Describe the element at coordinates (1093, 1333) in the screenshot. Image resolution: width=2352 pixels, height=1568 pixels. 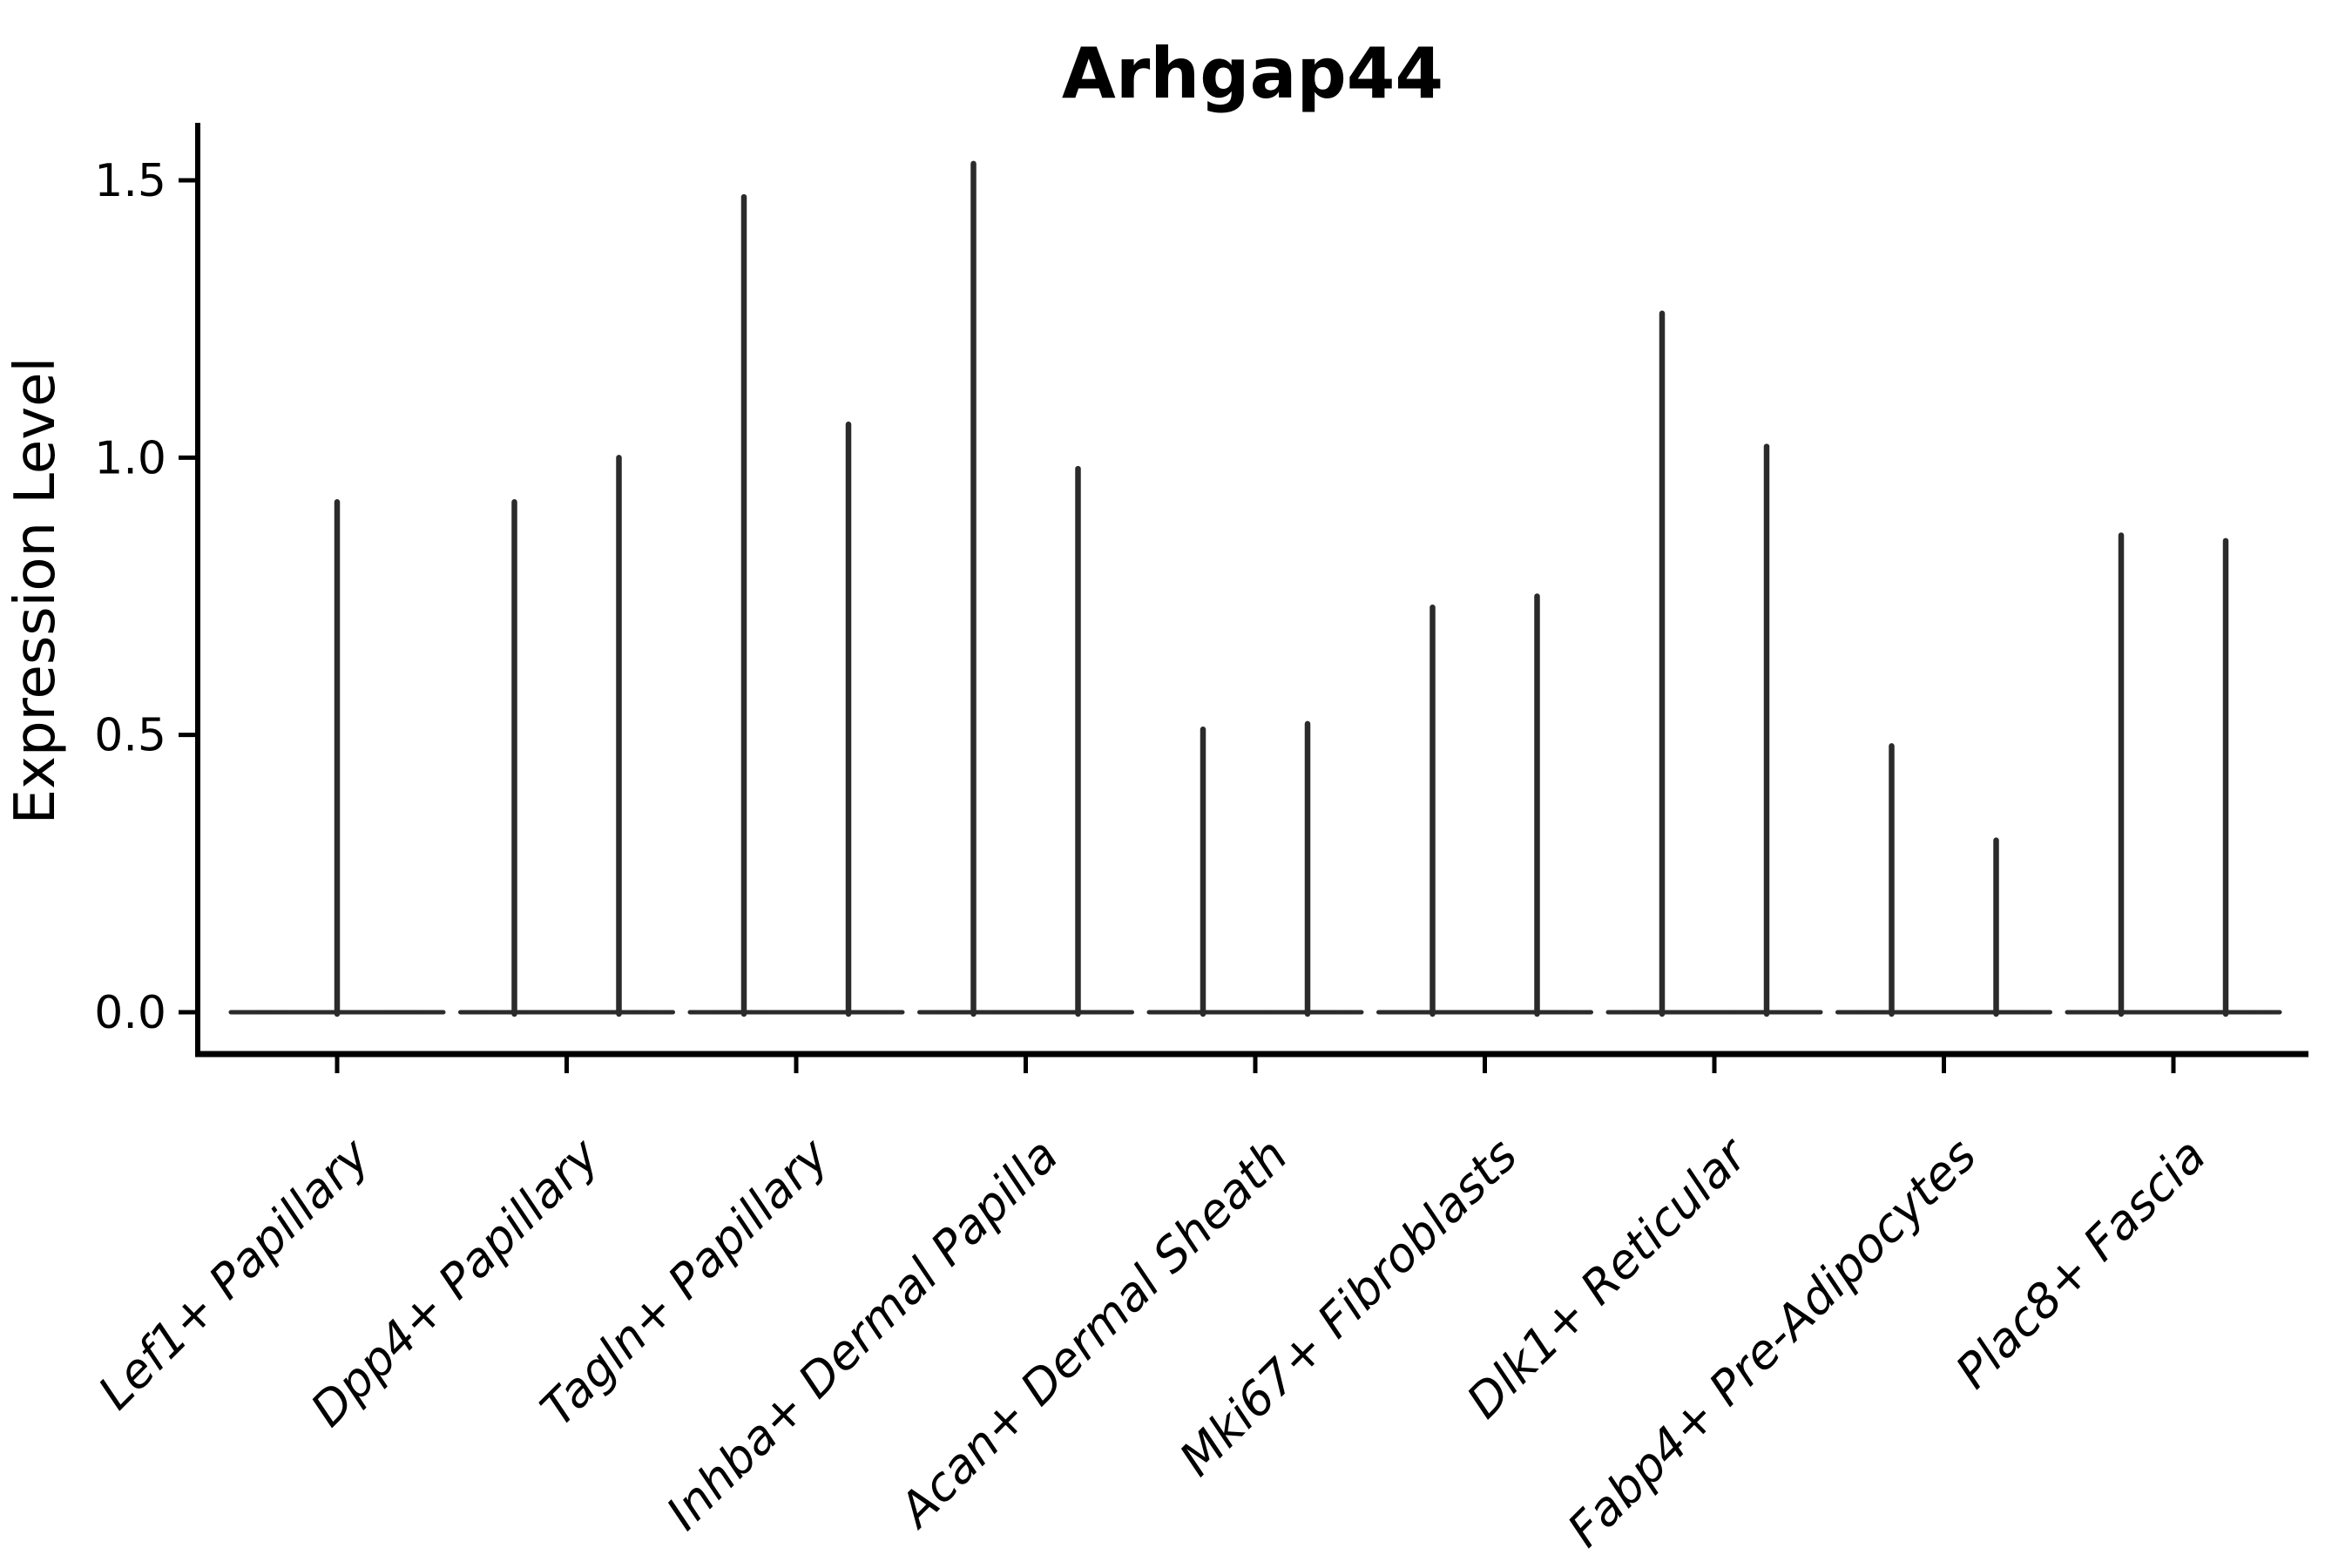
I see `x-tick-label: Acan+ Dermal Sheath` at that location.